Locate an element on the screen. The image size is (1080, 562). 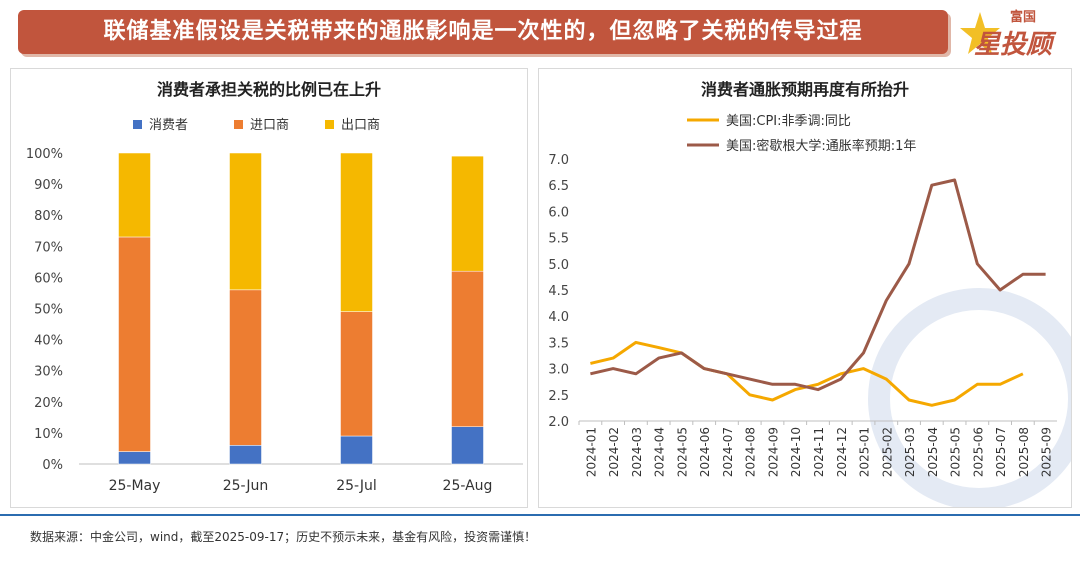
x-tick-label: 2025-09 is located at coordinates (1047, 452).